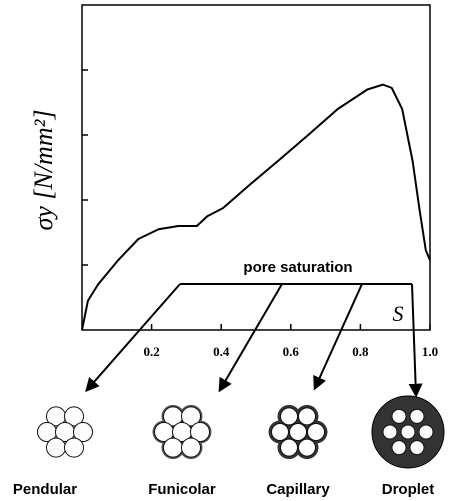 The width and height of the screenshot is (450, 501). I want to click on regime-label: Droplet, so click(408, 489).